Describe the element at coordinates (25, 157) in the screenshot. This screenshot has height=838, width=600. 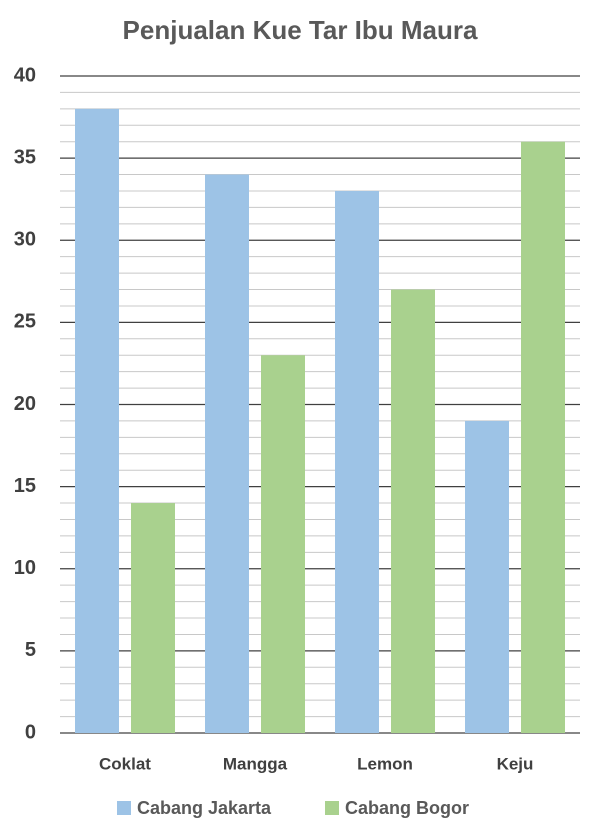
I see `y-tick-label: 35` at that location.